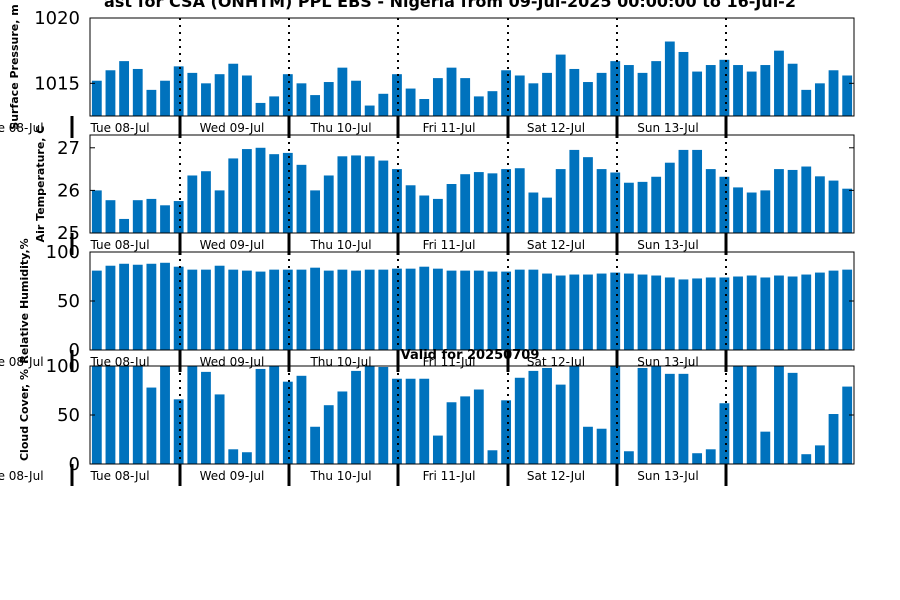 The width and height of the screenshot is (900, 600). Describe the element at coordinates (24, 300) in the screenshot. I see `y-axis-label: Relative Humidity,%` at that location.